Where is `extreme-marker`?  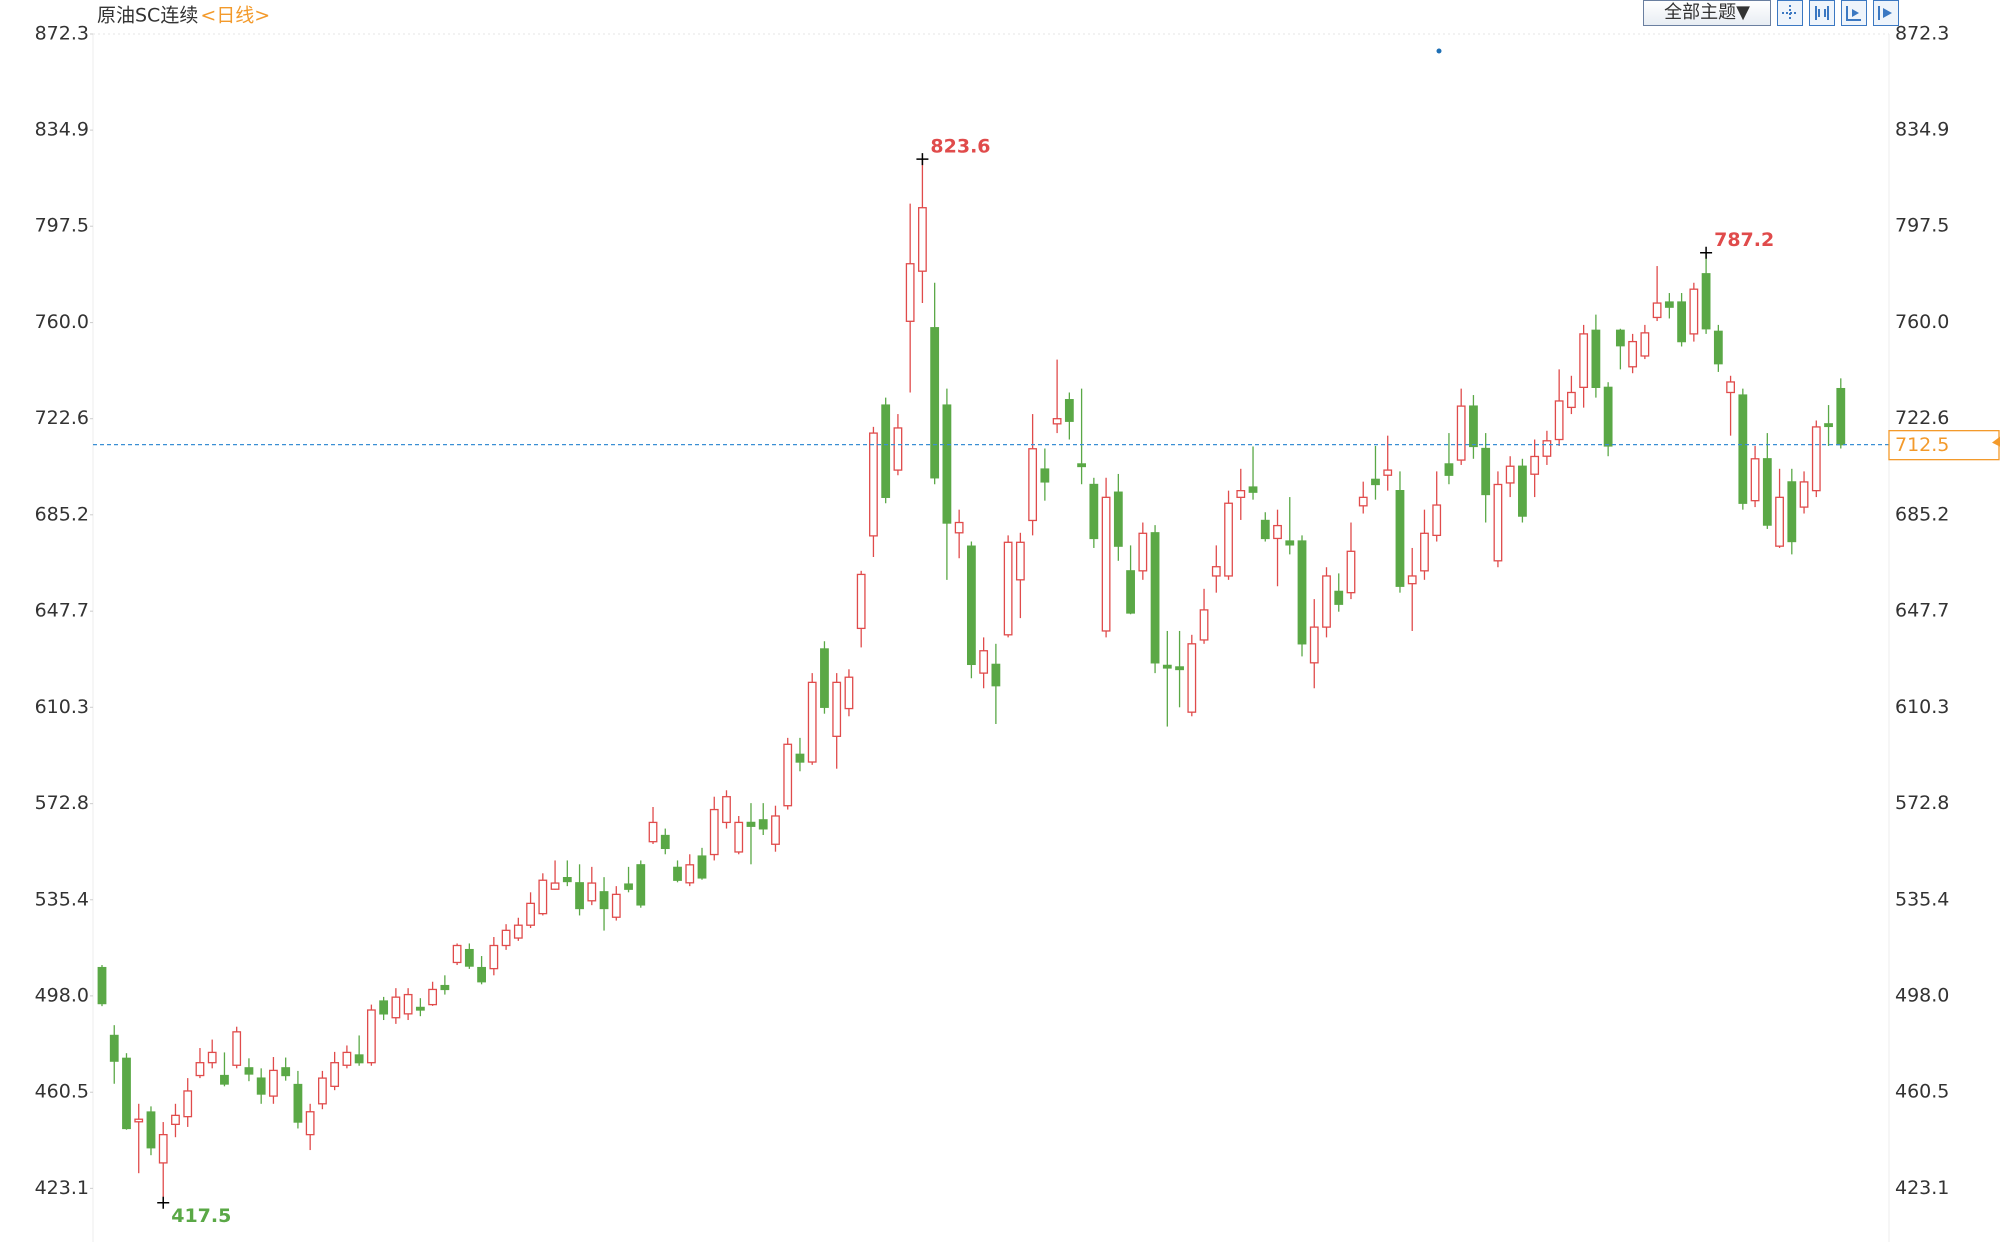 extreme-marker is located at coordinates (1706, 252).